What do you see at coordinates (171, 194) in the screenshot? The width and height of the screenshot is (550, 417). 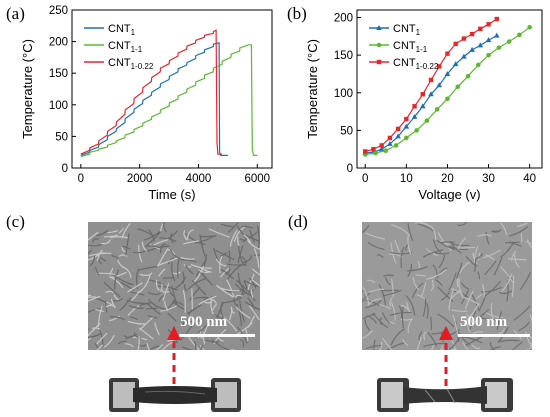 I see `x-axis-label: Time (s)` at bounding box center [171, 194].